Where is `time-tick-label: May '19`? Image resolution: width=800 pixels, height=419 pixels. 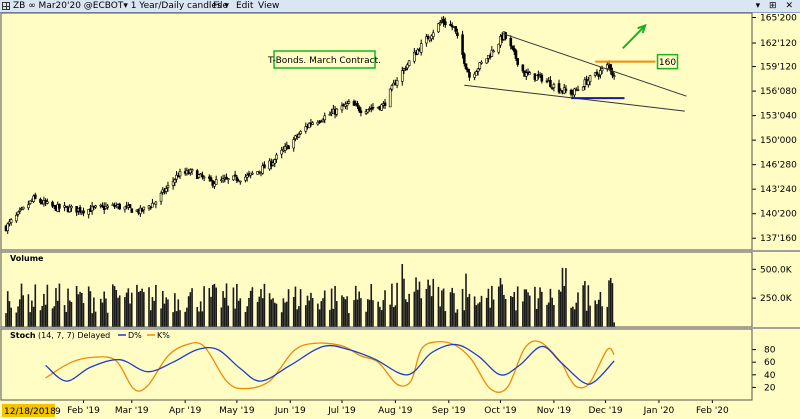
time-tick-label: May '19 is located at coordinates (237, 411).